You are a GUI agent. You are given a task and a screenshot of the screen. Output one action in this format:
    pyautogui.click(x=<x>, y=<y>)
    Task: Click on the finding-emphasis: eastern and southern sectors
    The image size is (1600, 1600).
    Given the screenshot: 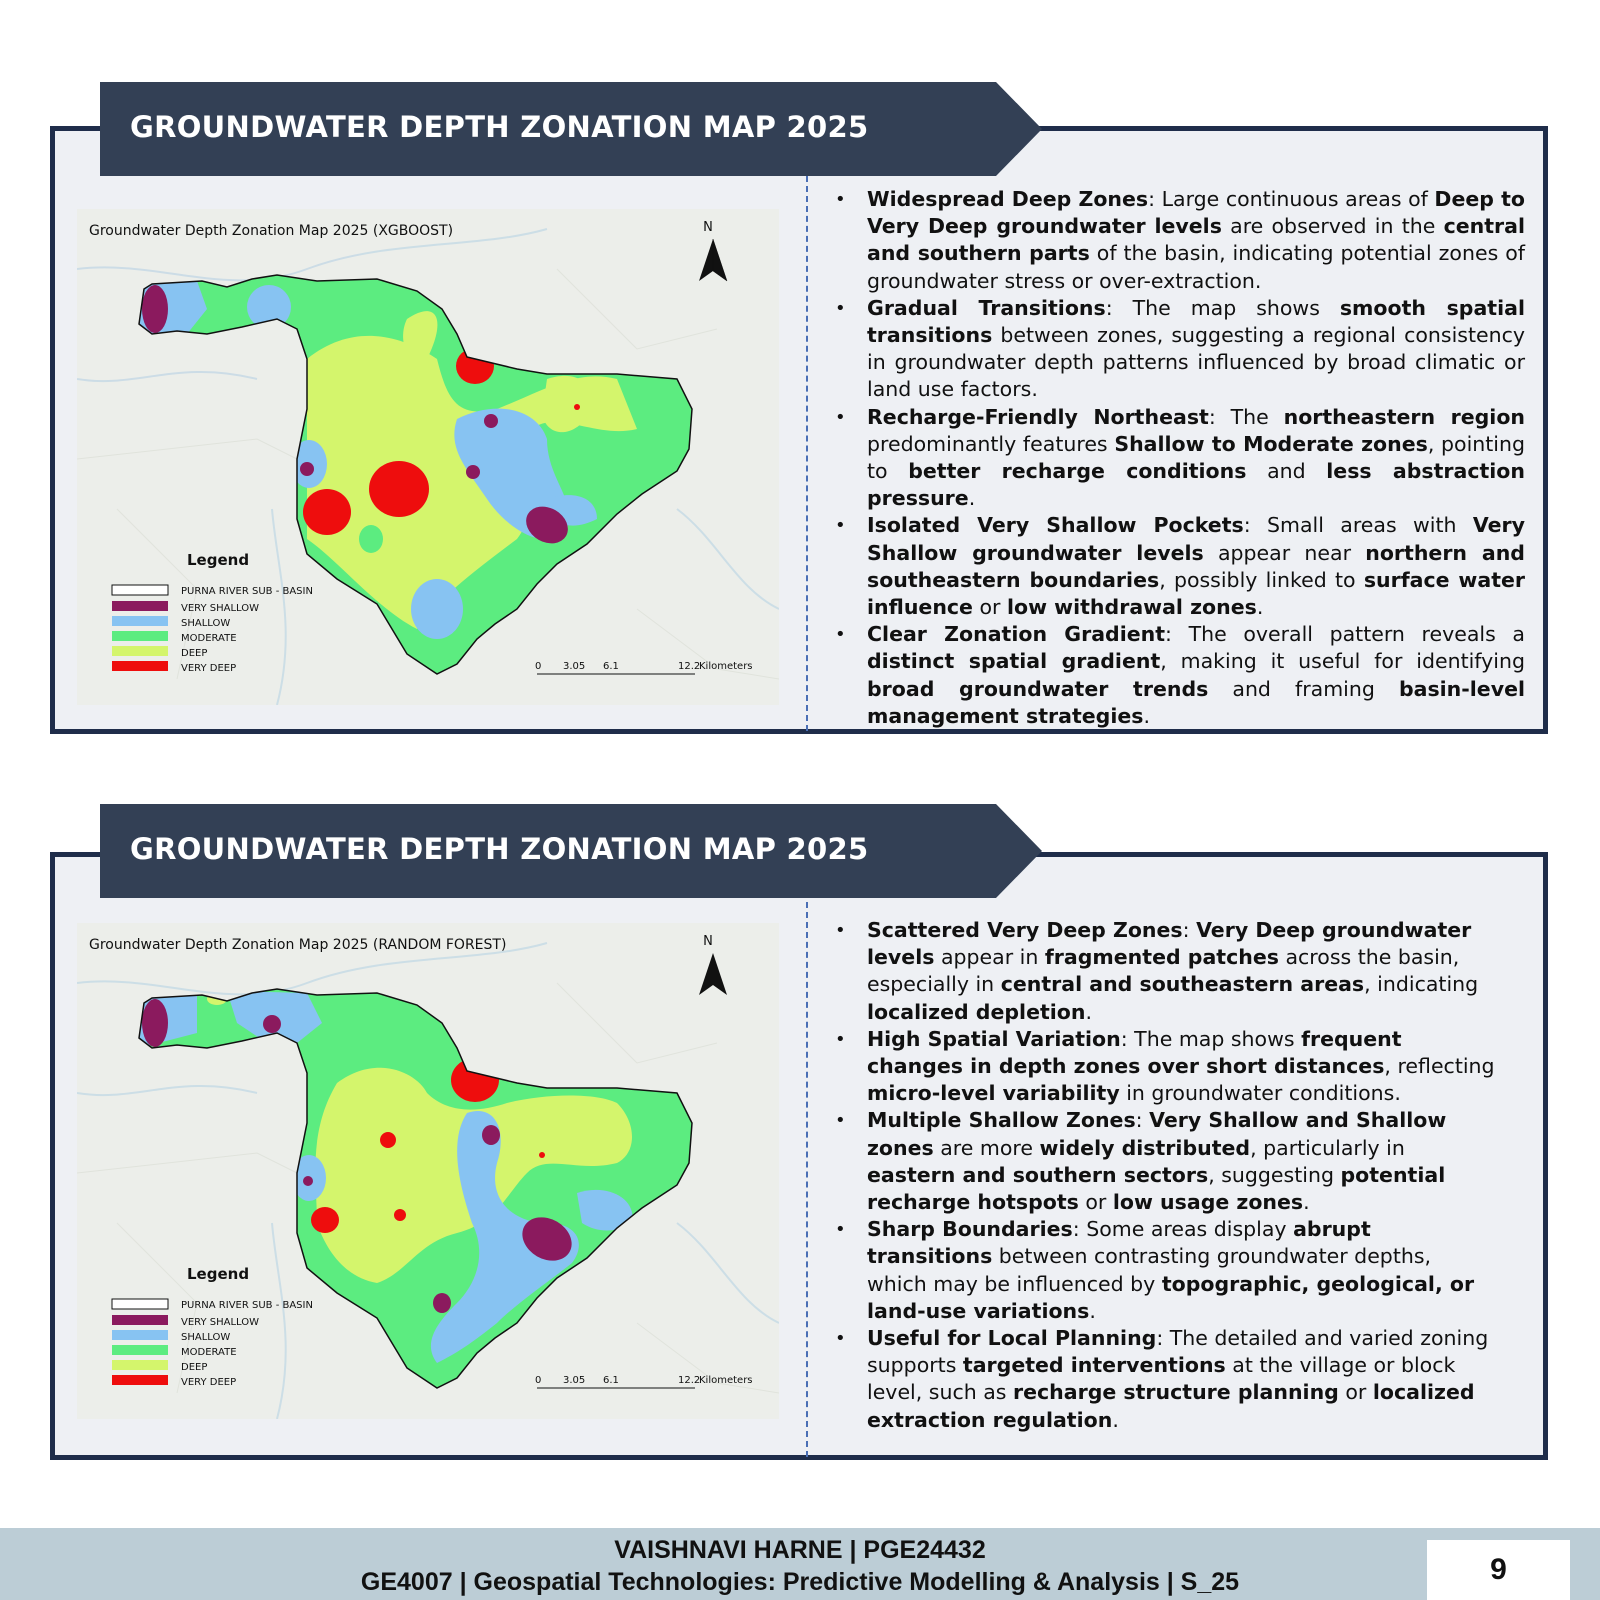 What is the action you would take?
    pyautogui.click(x=1038, y=1174)
    